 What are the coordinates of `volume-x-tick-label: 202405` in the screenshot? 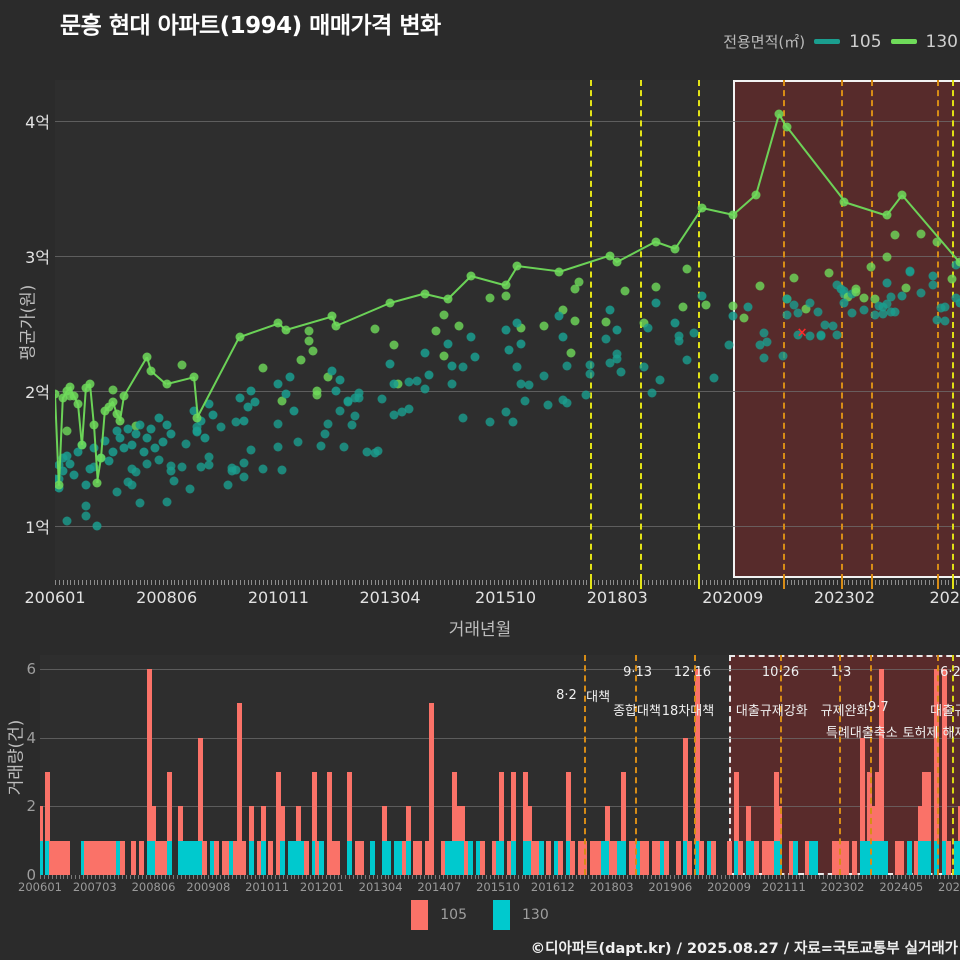 It's located at (901, 887).